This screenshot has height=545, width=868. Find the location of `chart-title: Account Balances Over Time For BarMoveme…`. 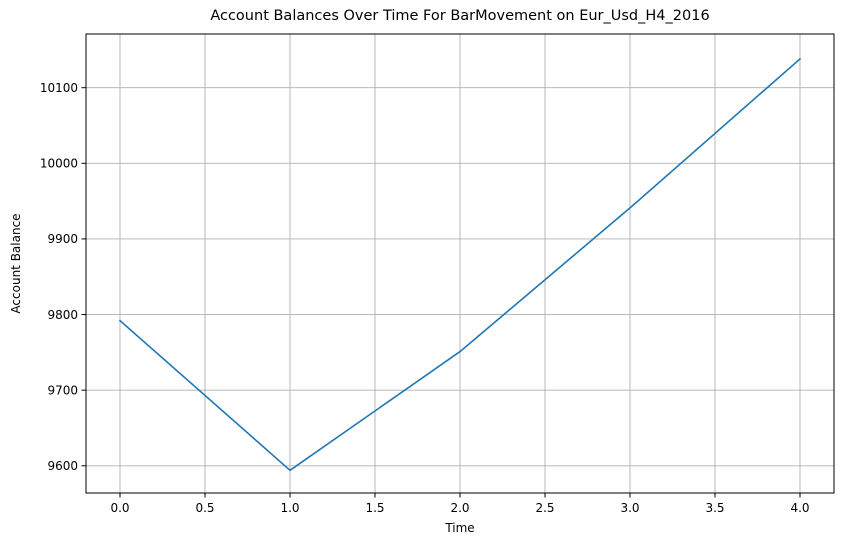

chart-title: Account Balances Over Time For BarMoveme… is located at coordinates (459, 16).